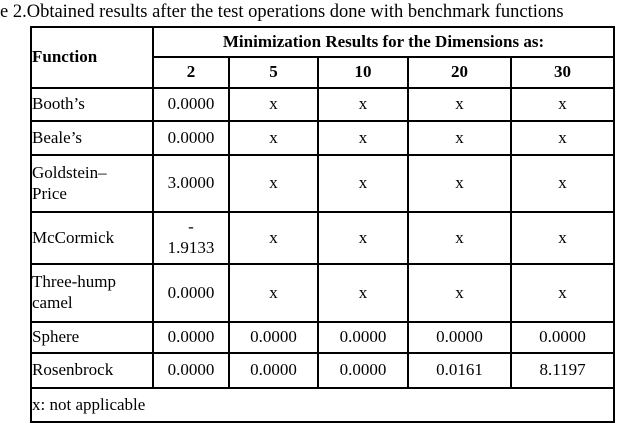  Describe the element at coordinates (92, 104) in the screenshot. I see `function-cell: Booth’s` at that location.